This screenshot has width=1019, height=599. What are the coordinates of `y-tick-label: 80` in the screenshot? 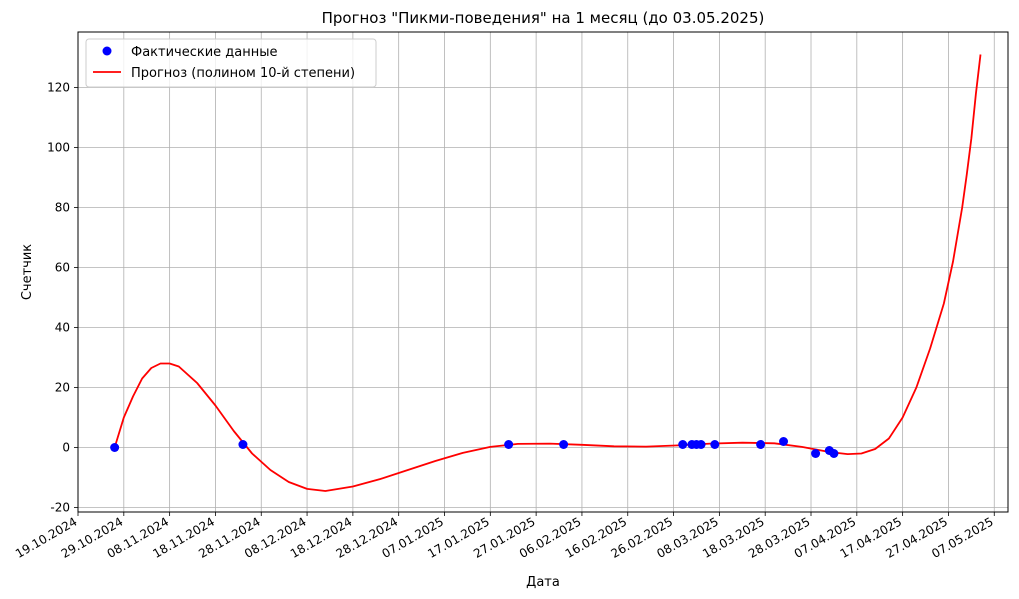 It's located at (62, 208).